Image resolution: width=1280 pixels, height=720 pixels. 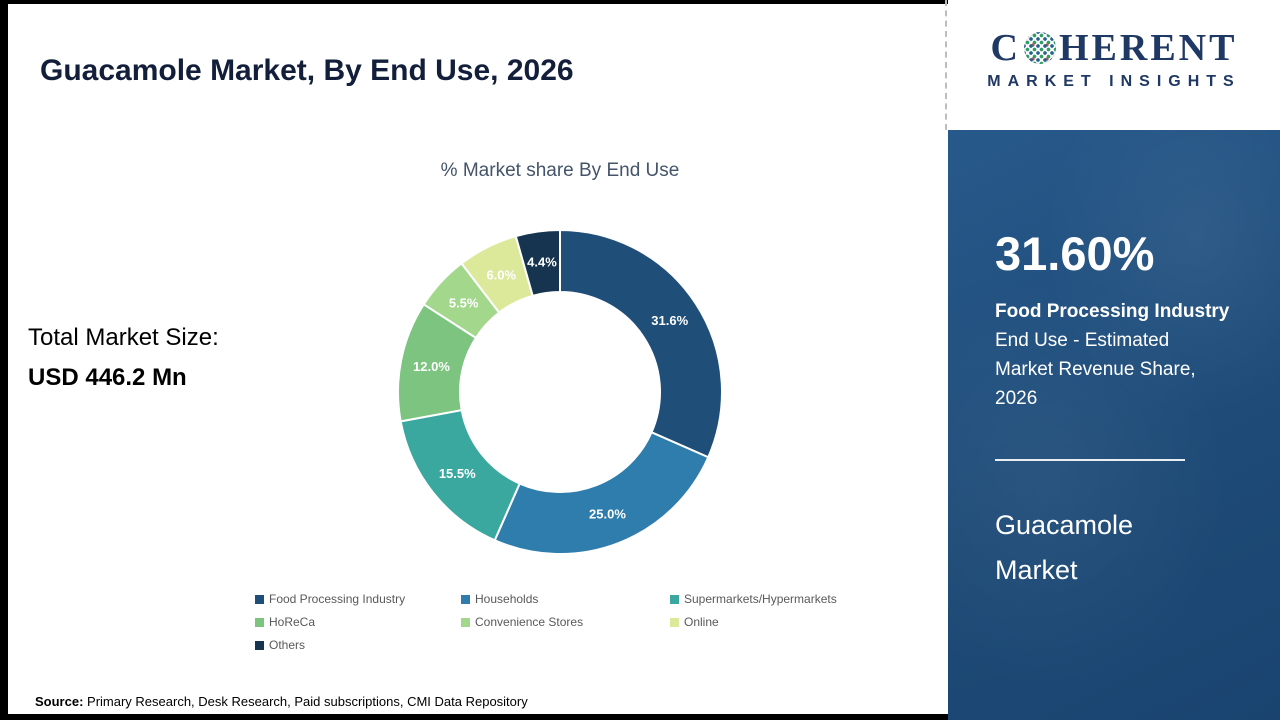 What do you see at coordinates (59, 701) in the screenshot?
I see `source-label: Source:` at bounding box center [59, 701].